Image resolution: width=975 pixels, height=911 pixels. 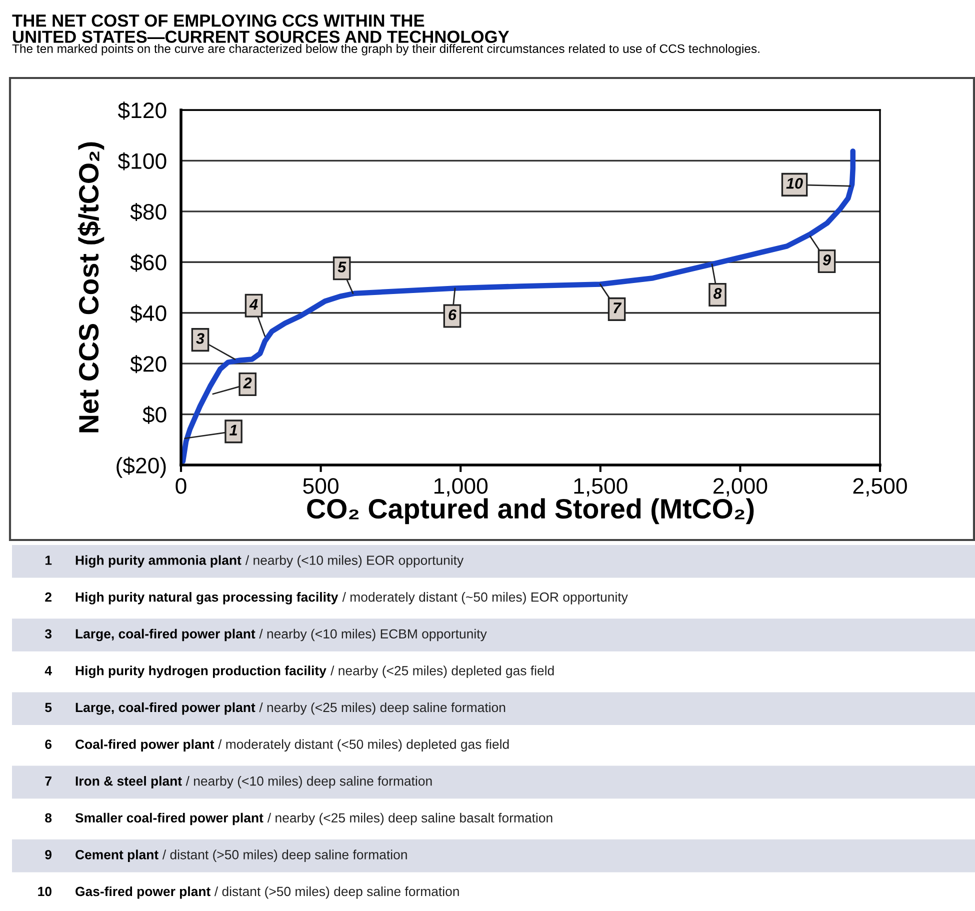 What do you see at coordinates (154, 415) in the screenshot?
I see `y-tick-label: $0` at bounding box center [154, 415].